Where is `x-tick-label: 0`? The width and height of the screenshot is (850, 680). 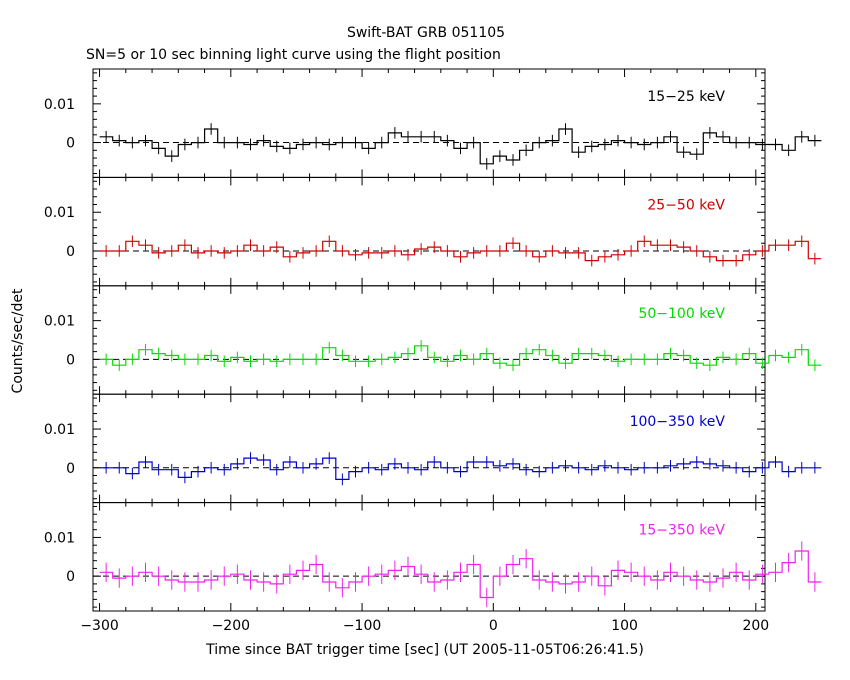
x-tick-label: 0 is located at coordinates (493, 626).